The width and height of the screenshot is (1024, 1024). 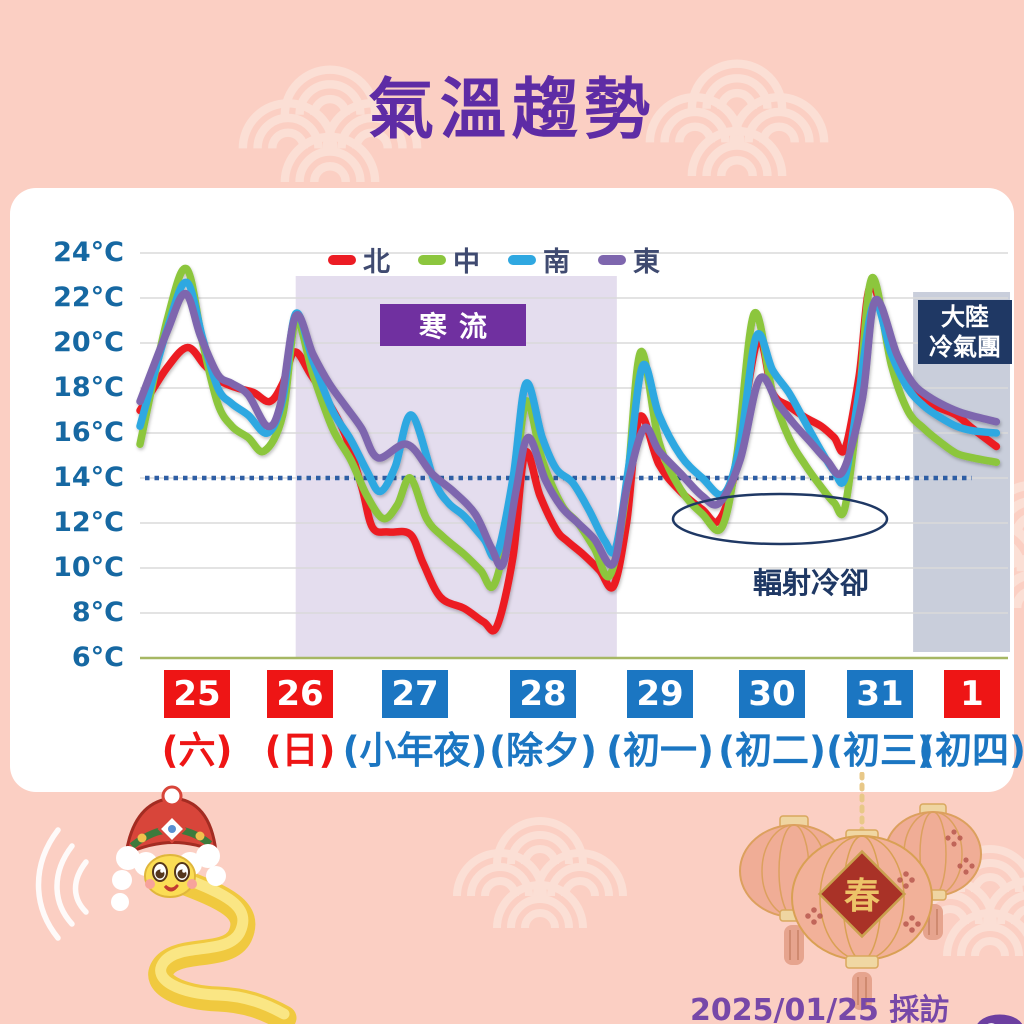 I want to click on y-tick-label: 14°C, so click(x=88, y=477).